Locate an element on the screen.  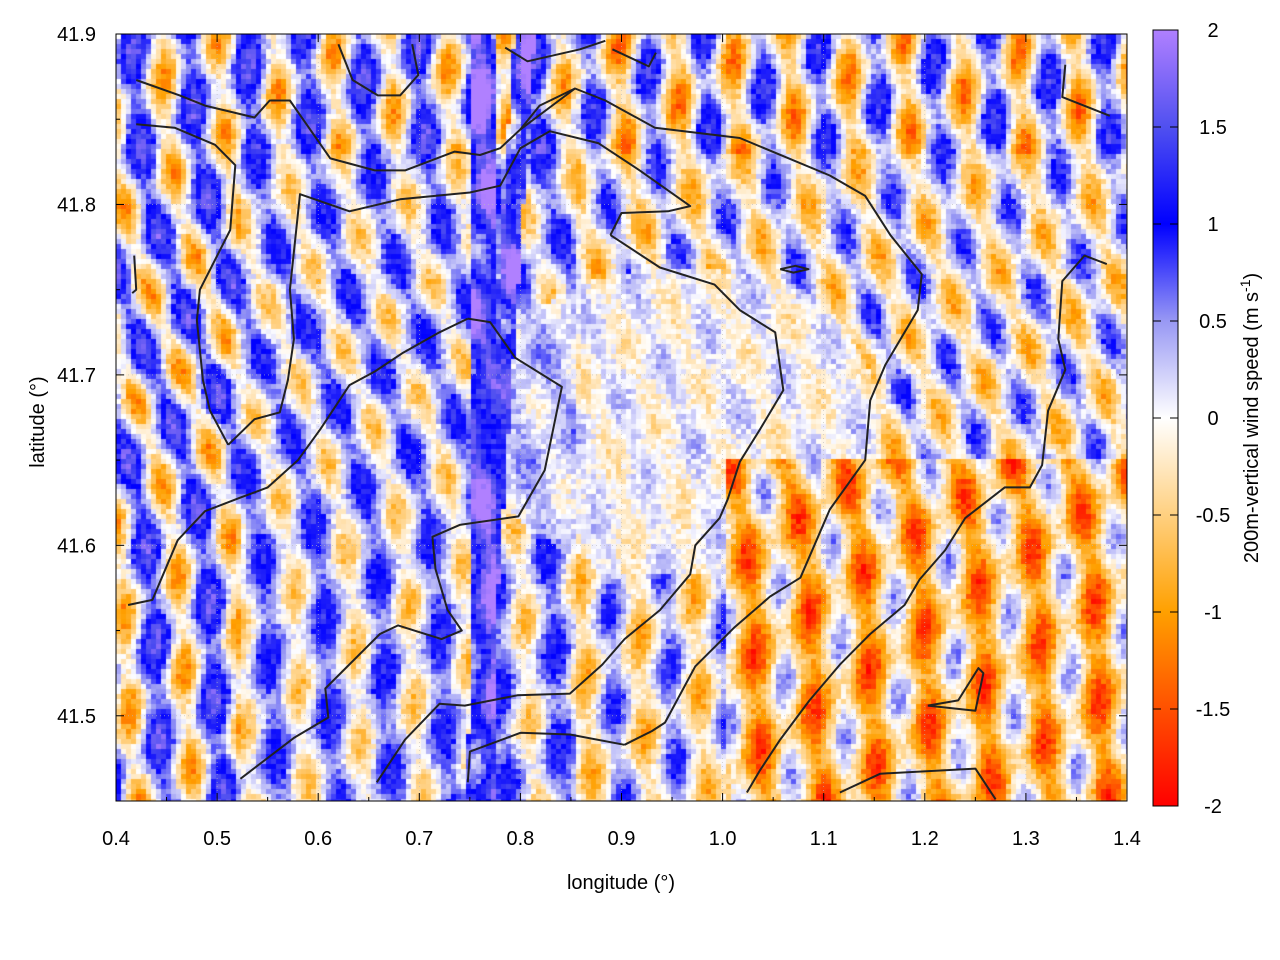
x-tick-label: 1.0 is located at coordinates (723, 839).